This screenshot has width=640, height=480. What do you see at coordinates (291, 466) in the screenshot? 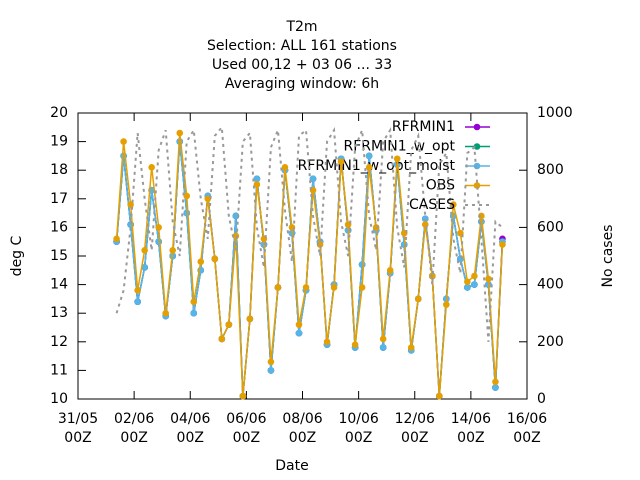
I see `x-axis-label: Date` at bounding box center [291, 466].